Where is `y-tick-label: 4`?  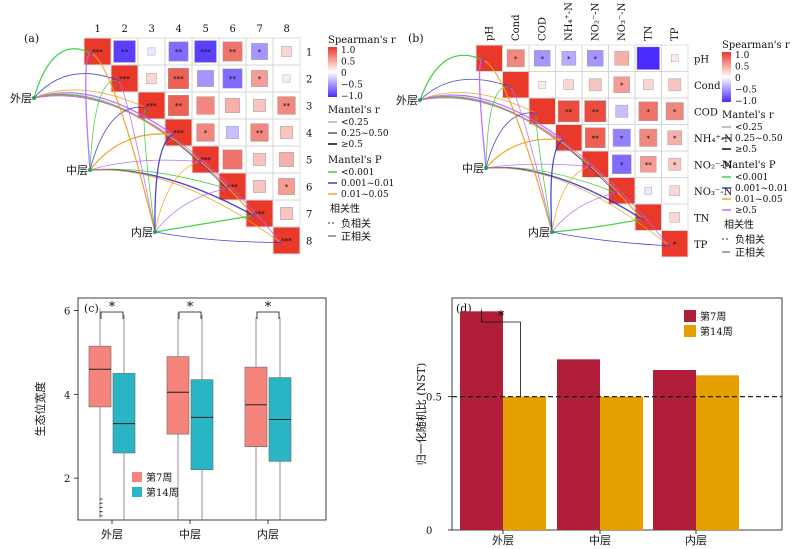
y-tick-label: 4 is located at coordinates (67, 395).